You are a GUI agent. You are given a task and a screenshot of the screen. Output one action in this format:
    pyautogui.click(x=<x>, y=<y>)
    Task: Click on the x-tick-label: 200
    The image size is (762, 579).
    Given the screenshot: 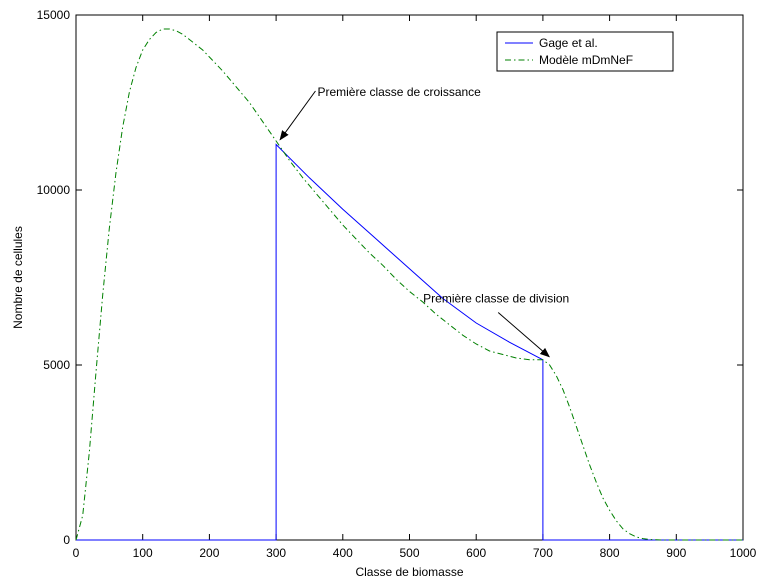 What is the action you would take?
    pyautogui.click(x=209, y=553)
    